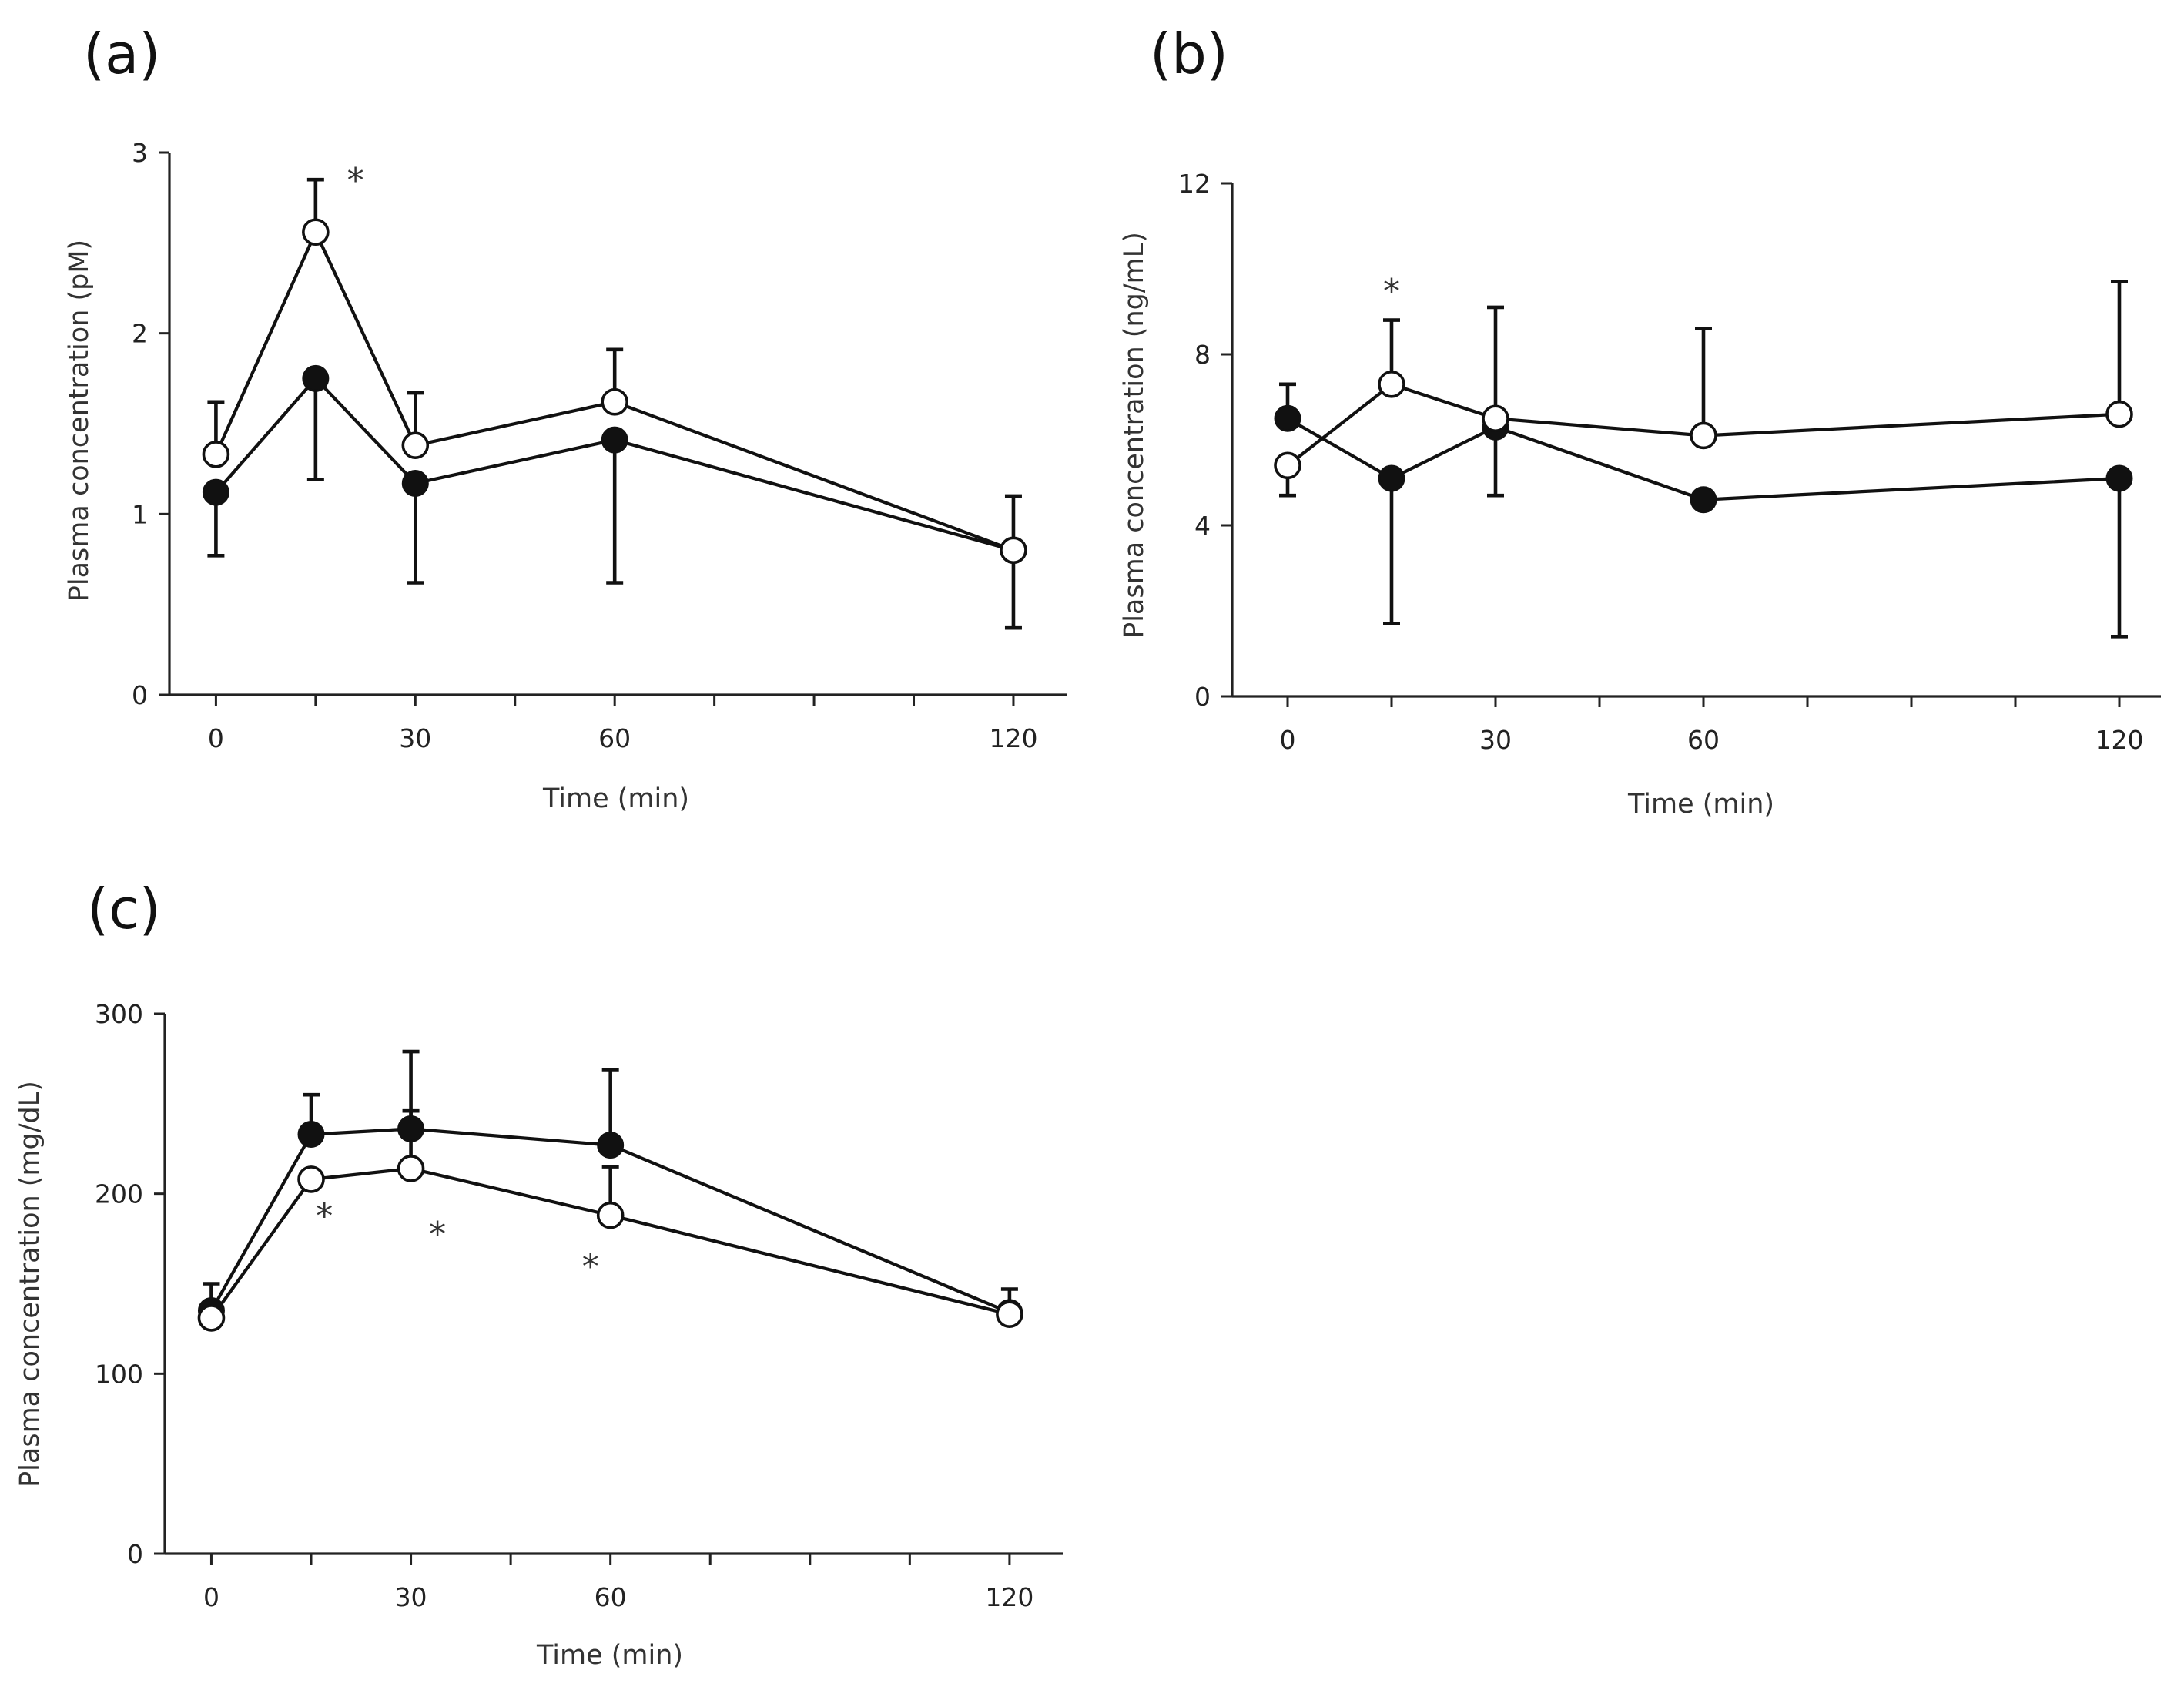 The width and height of the screenshot is (2184, 1697). What do you see at coordinates (121, 54) in the screenshot?
I see `panel-a-label: (a)` at bounding box center [121, 54].